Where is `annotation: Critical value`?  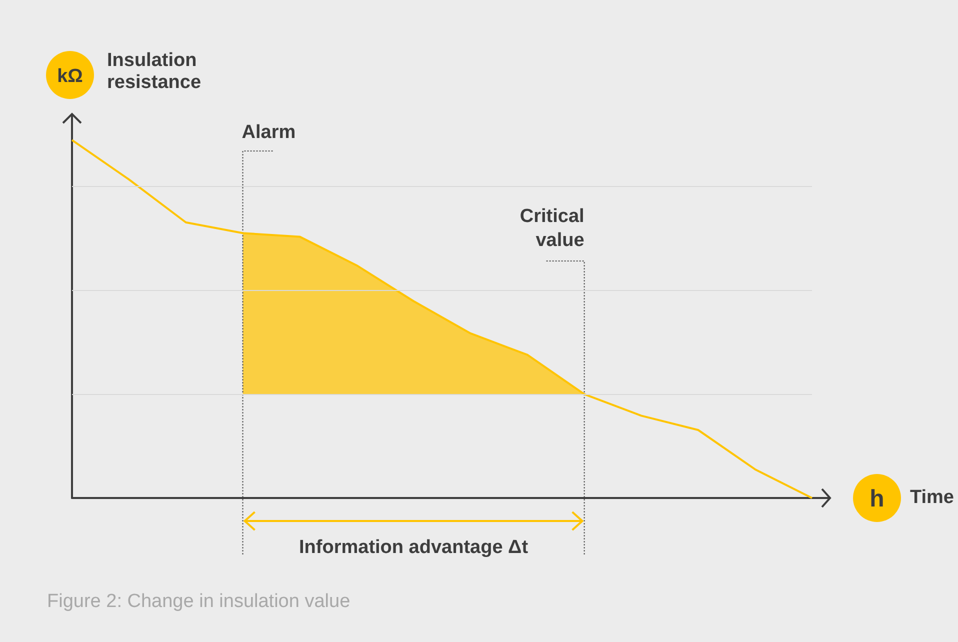
annotation: Critical value is located at coordinates (551, 229).